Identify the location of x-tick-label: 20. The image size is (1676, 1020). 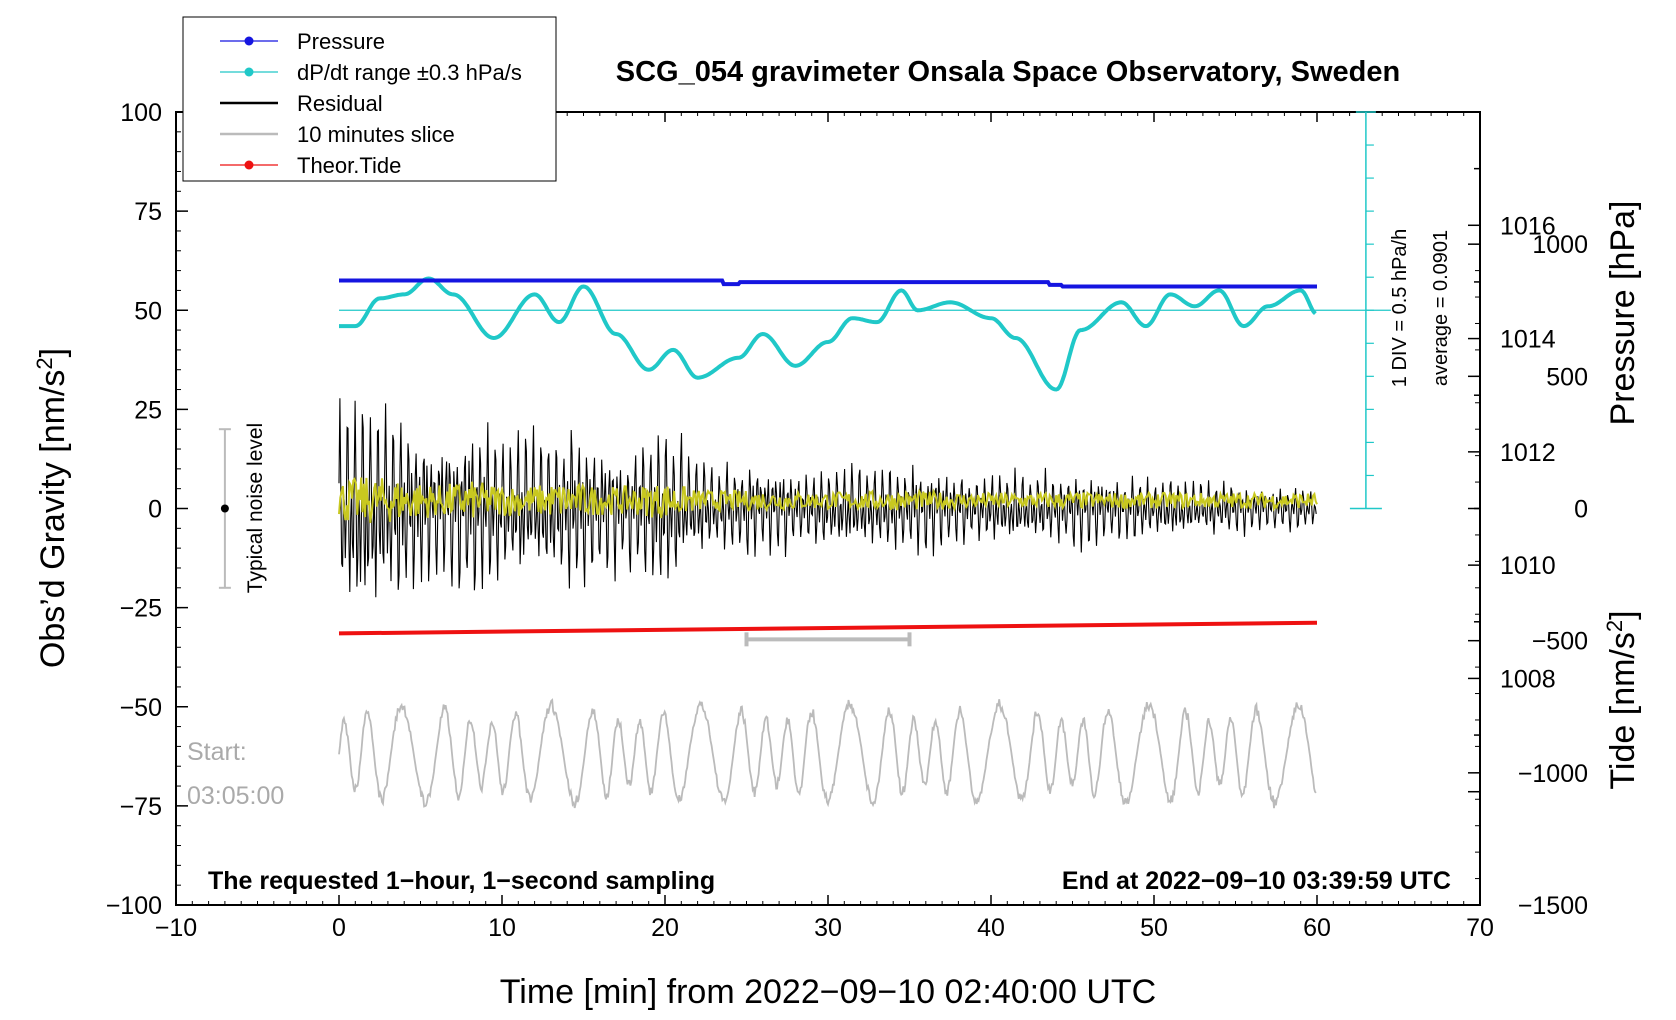
(665, 928).